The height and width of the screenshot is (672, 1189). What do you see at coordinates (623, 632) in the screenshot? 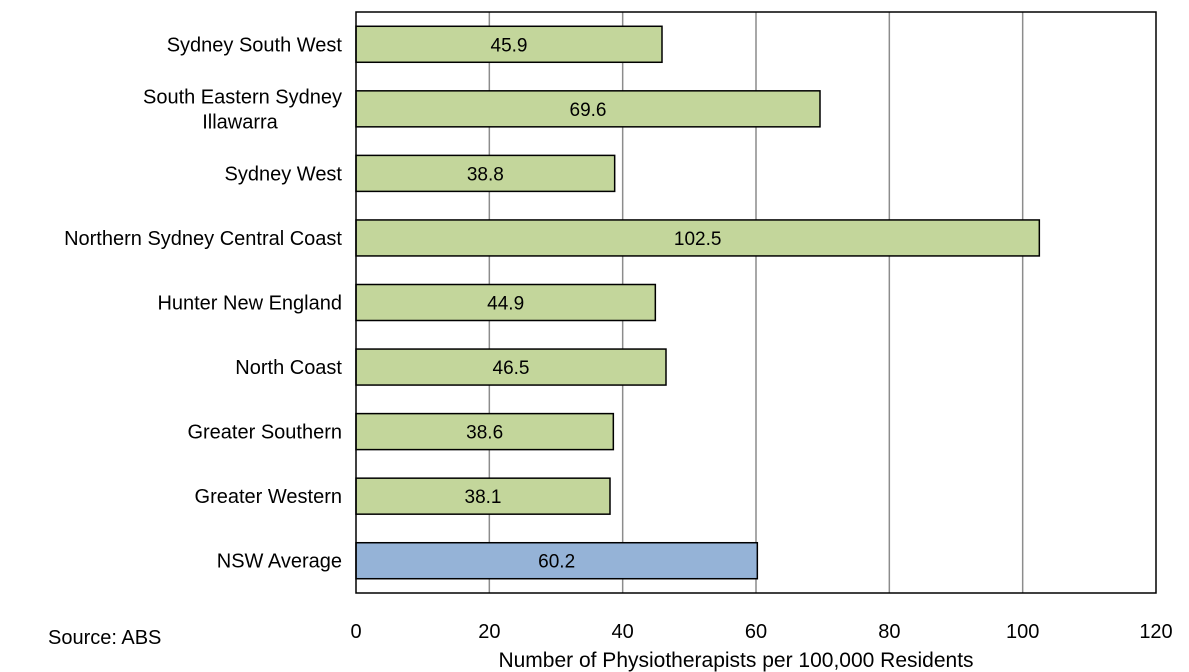
I see `x-tick-label: 40` at bounding box center [623, 632].